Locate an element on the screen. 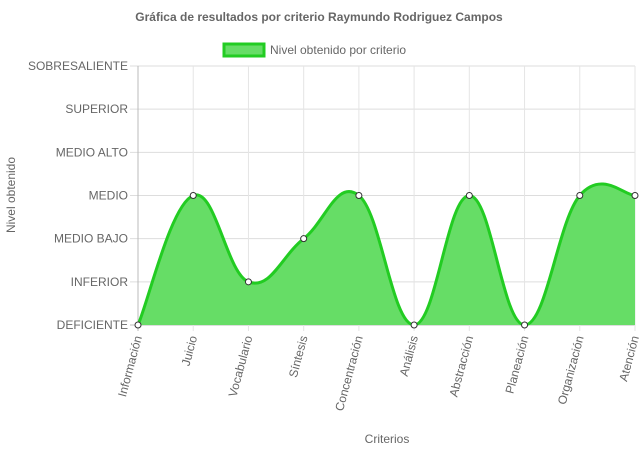 This screenshot has height=452, width=639. x-tick-label: Planeación is located at coordinates (517, 364).